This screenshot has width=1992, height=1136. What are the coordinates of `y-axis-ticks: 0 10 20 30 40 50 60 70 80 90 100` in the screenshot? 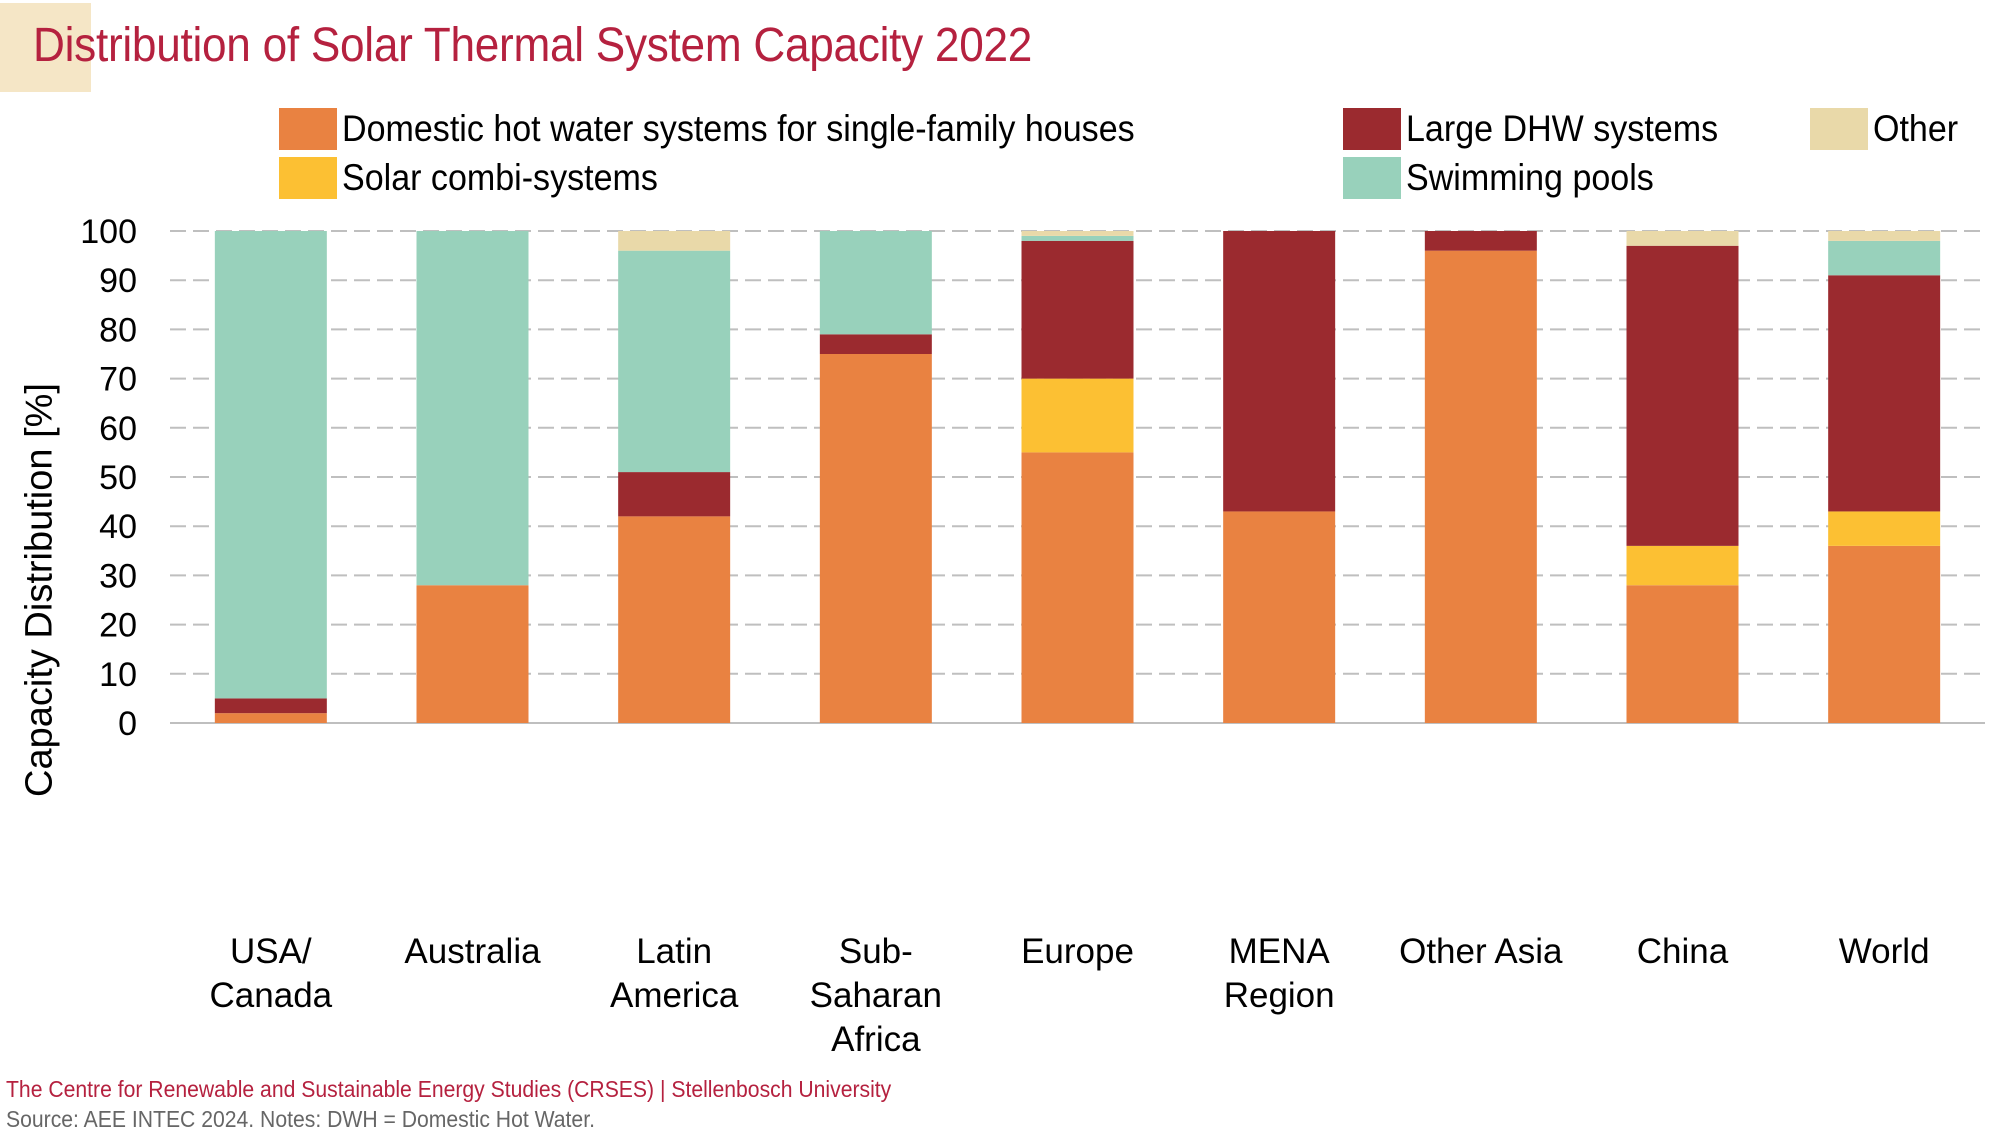 It's located at (108, 478).